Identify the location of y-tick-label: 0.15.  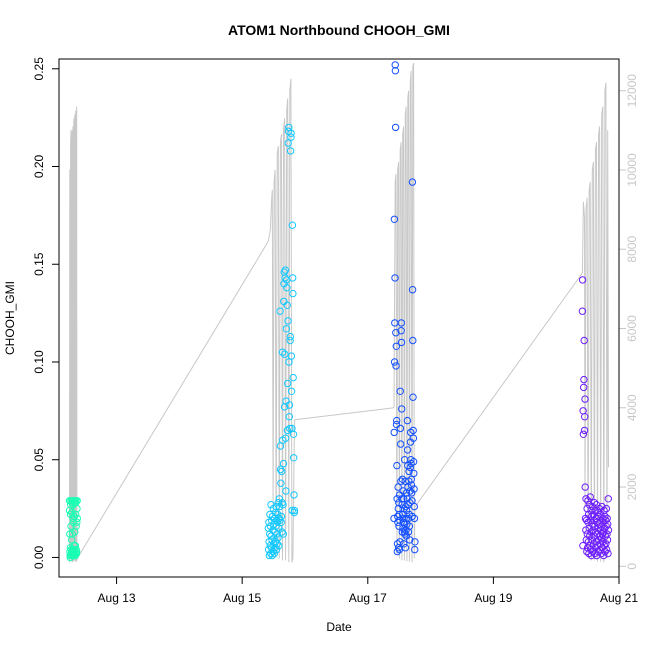
(39, 264).